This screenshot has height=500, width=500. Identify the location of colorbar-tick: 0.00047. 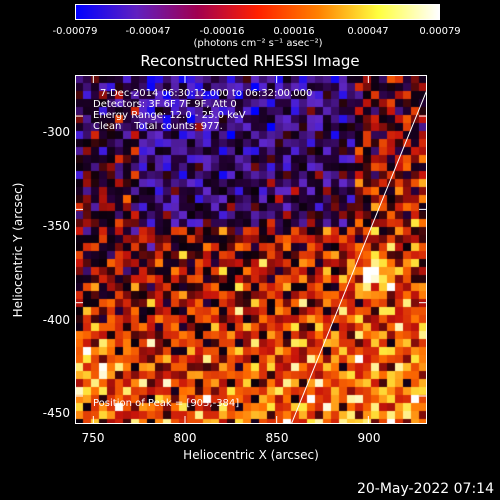
(368, 31).